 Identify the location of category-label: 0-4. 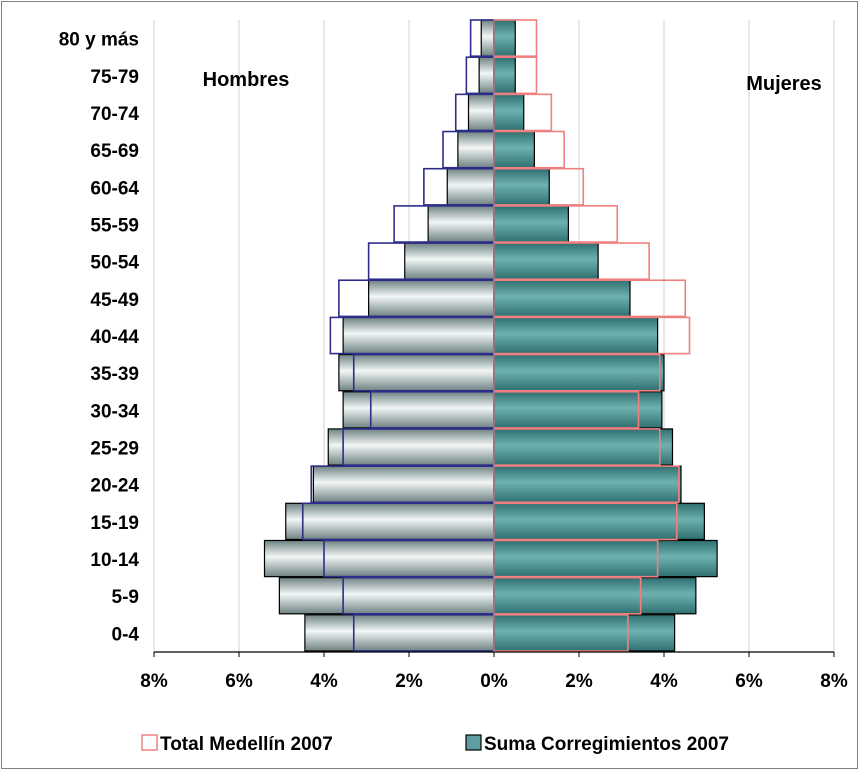
(126, 634).